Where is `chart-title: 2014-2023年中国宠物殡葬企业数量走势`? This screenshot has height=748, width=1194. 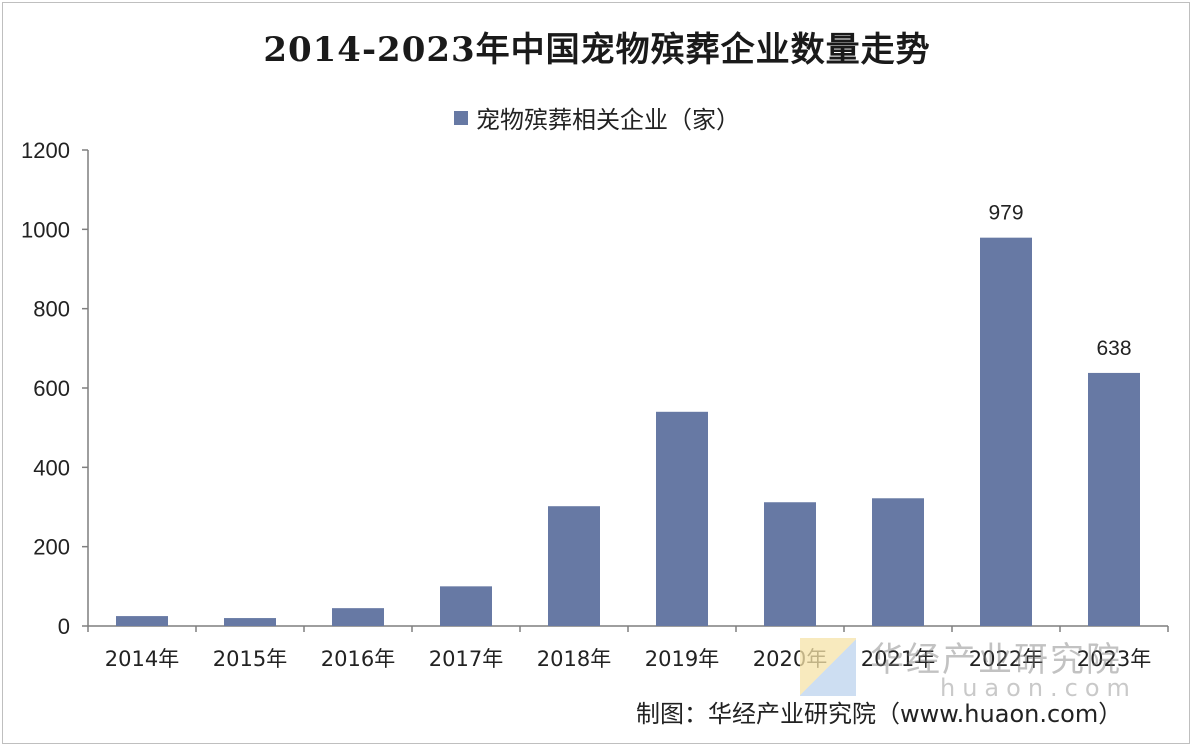 chart-title: 2014-2023年中国宠物殡葬企业数量走势 is located at coordinates (597, 50).